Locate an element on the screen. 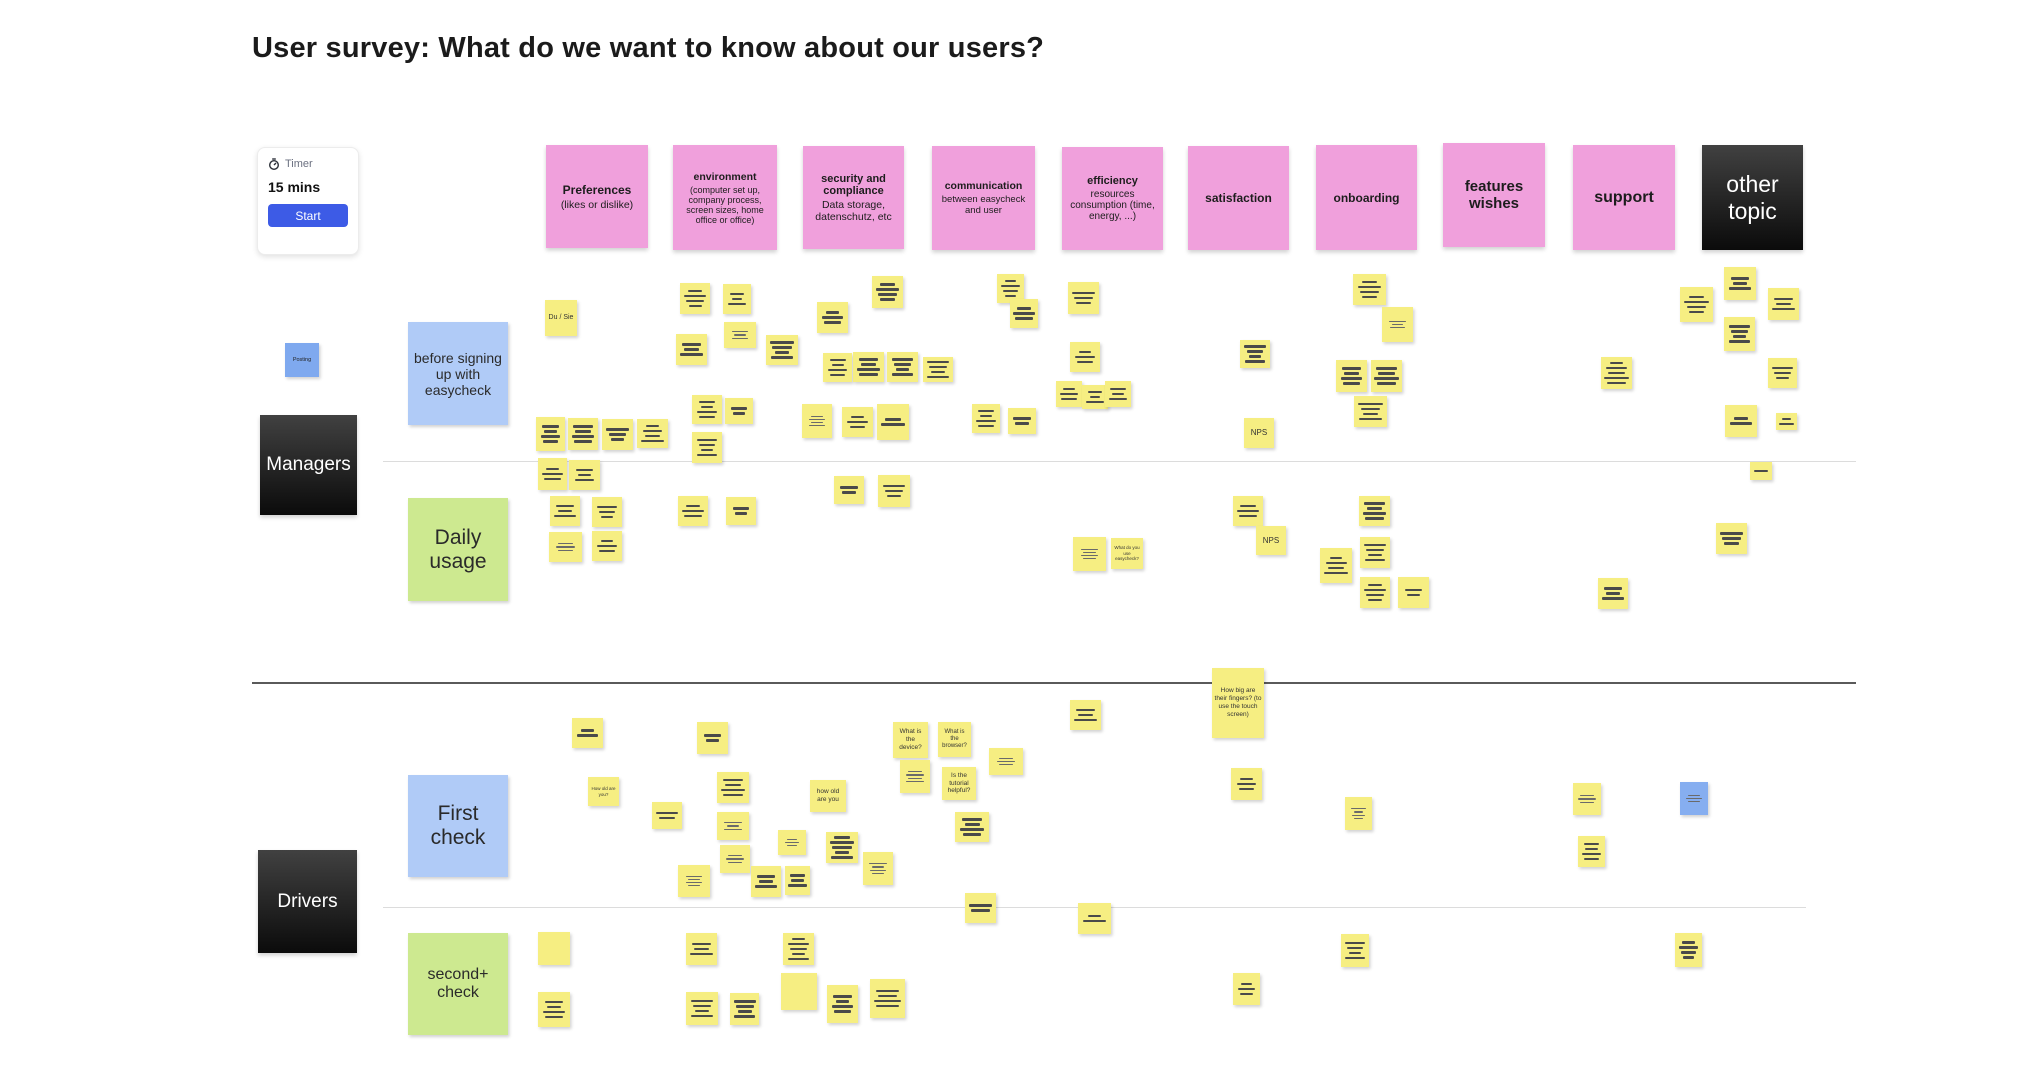  column-header-features-wishes: features wishes is located at coordinates (1494, 195).